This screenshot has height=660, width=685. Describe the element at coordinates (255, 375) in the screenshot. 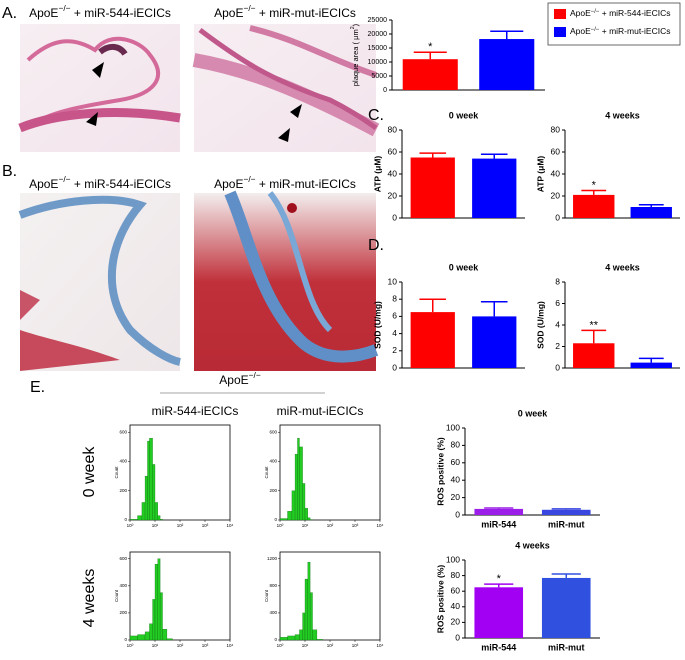

I see `group-header-sup: −/−` at that location.